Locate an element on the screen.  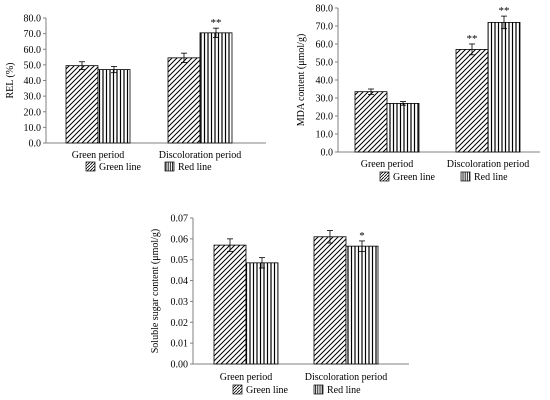
y-tick-label: 0.02 is located at coordinates (180, 323).